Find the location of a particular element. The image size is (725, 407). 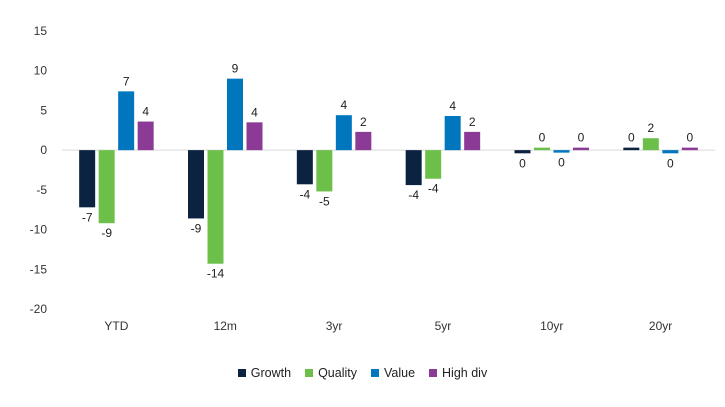

bar-high-div-3yr is located at coordinates (363, 141).